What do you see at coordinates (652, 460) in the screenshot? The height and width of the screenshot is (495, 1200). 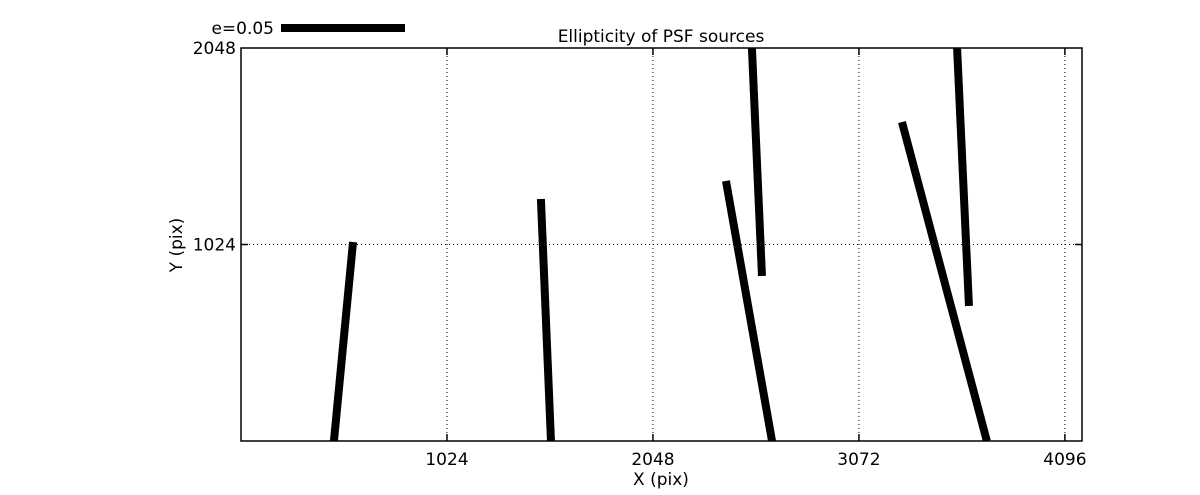 I see `x-tick-label-2048: 2048` at bounding box center [652, 460].